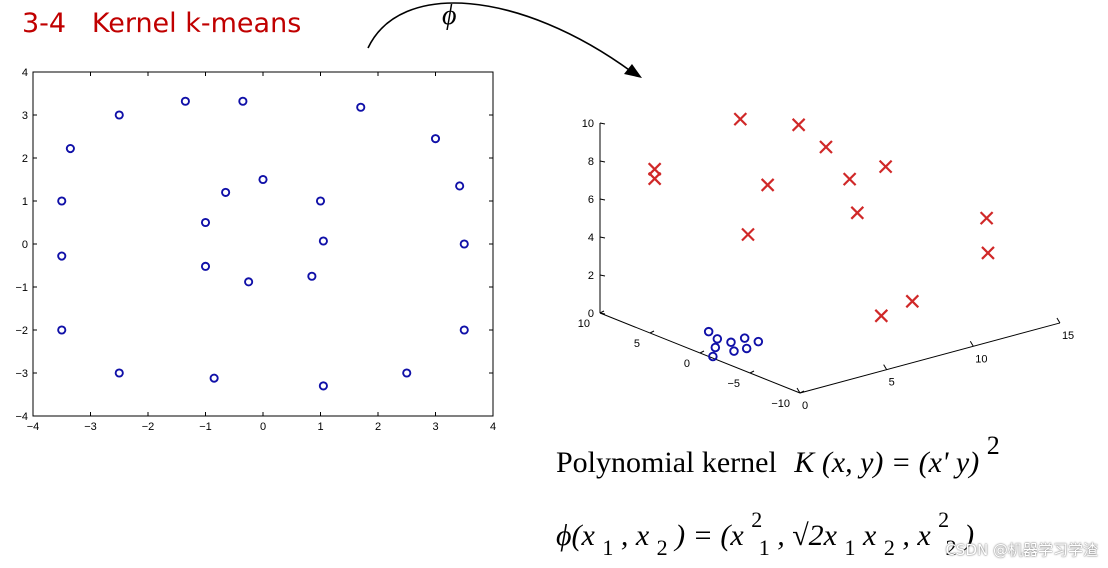 The width and height of the screenshot is (1108, 568). I want to click on formula-kernel-args: (x, y) = (x' y), so click(900, 462).